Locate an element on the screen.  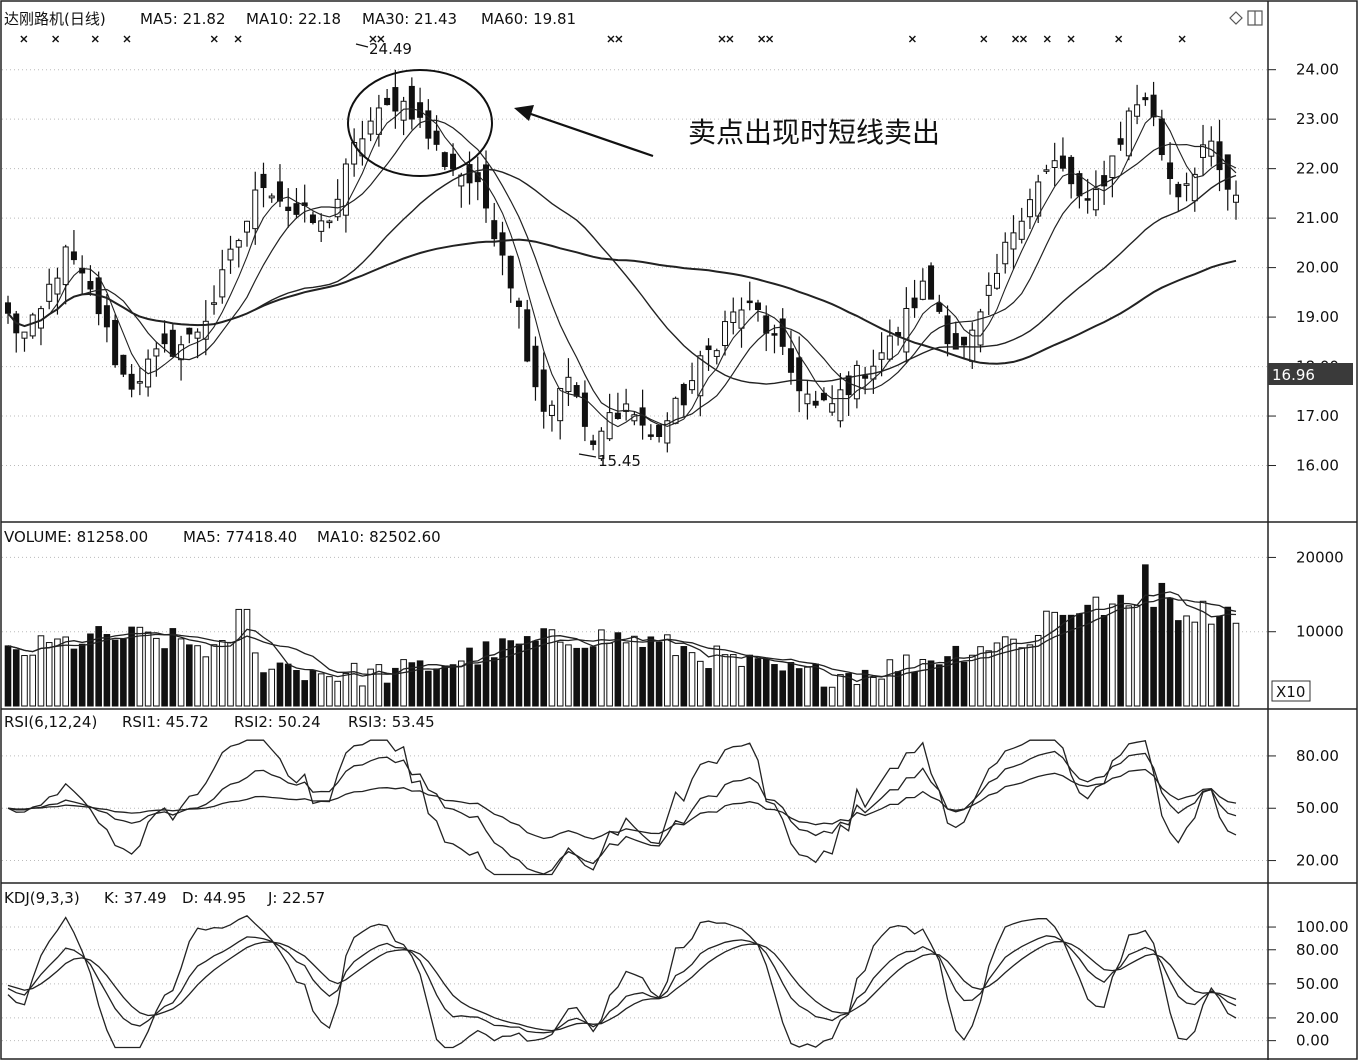
ma60-line is located at coordinates (622, 301).